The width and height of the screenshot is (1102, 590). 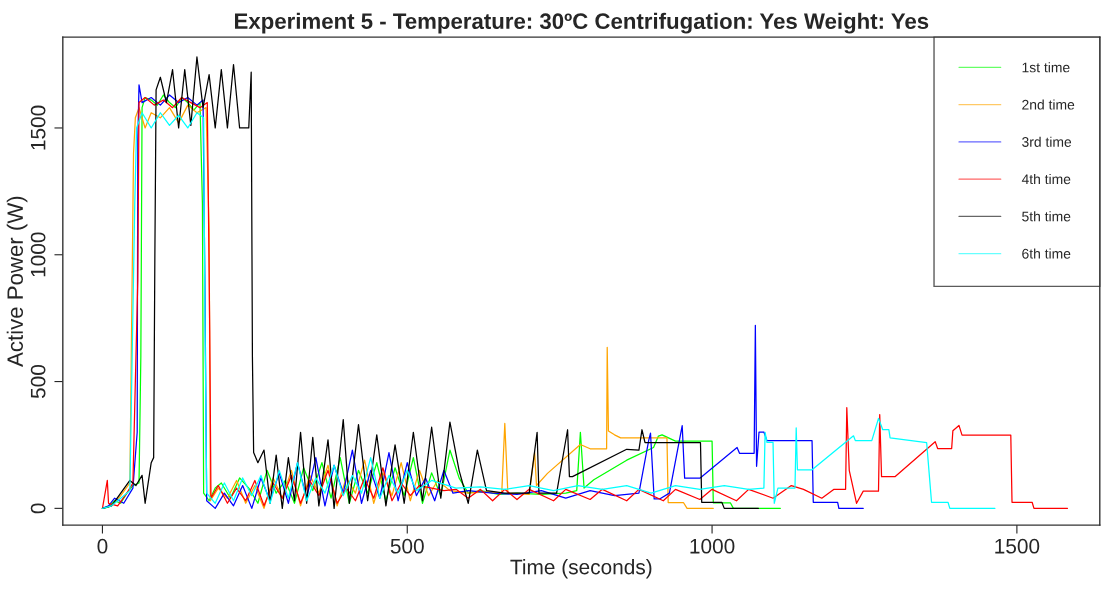 I want to click on x-axis-title: Time (seconds), so click(x=581, y=569).